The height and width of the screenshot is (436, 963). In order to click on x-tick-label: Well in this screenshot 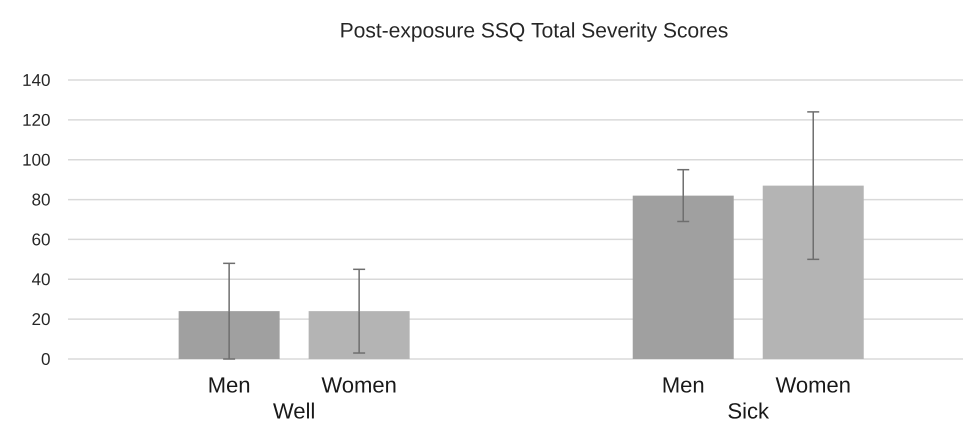, I will do `click(293, 410)`.